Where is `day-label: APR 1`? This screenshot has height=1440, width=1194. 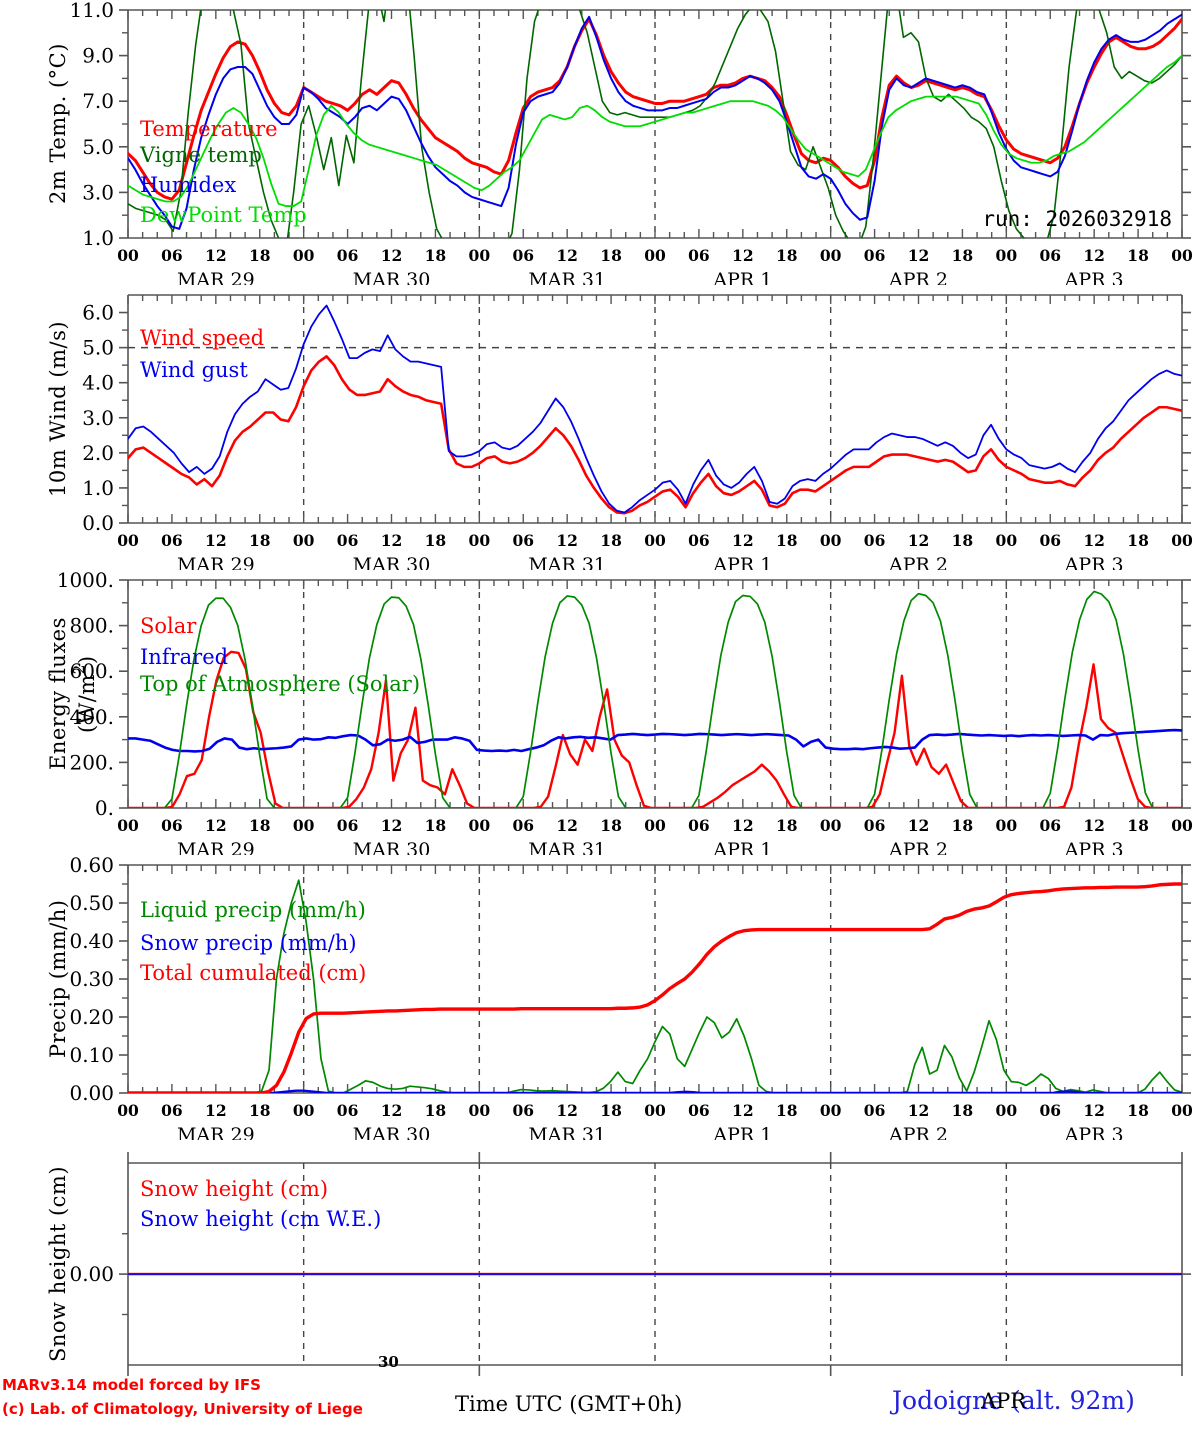
day-label: APR 1 is located at coordinates (742, 562).